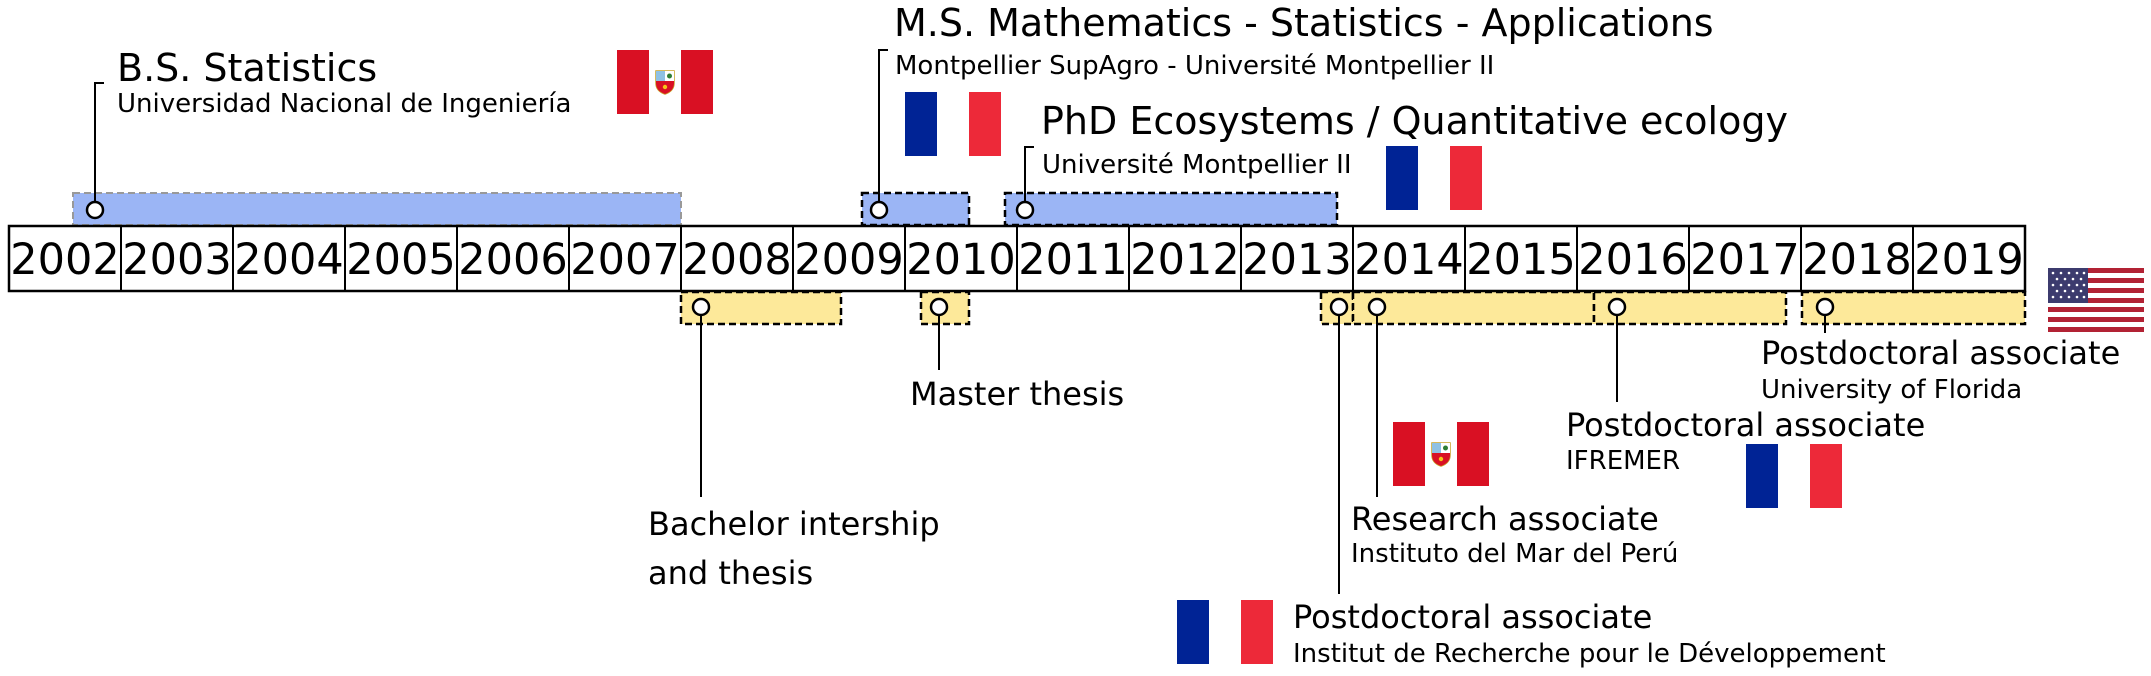 The width and height of the screenshot is (2151, 676). I want to click on usa-flag, so click(2096, 300).